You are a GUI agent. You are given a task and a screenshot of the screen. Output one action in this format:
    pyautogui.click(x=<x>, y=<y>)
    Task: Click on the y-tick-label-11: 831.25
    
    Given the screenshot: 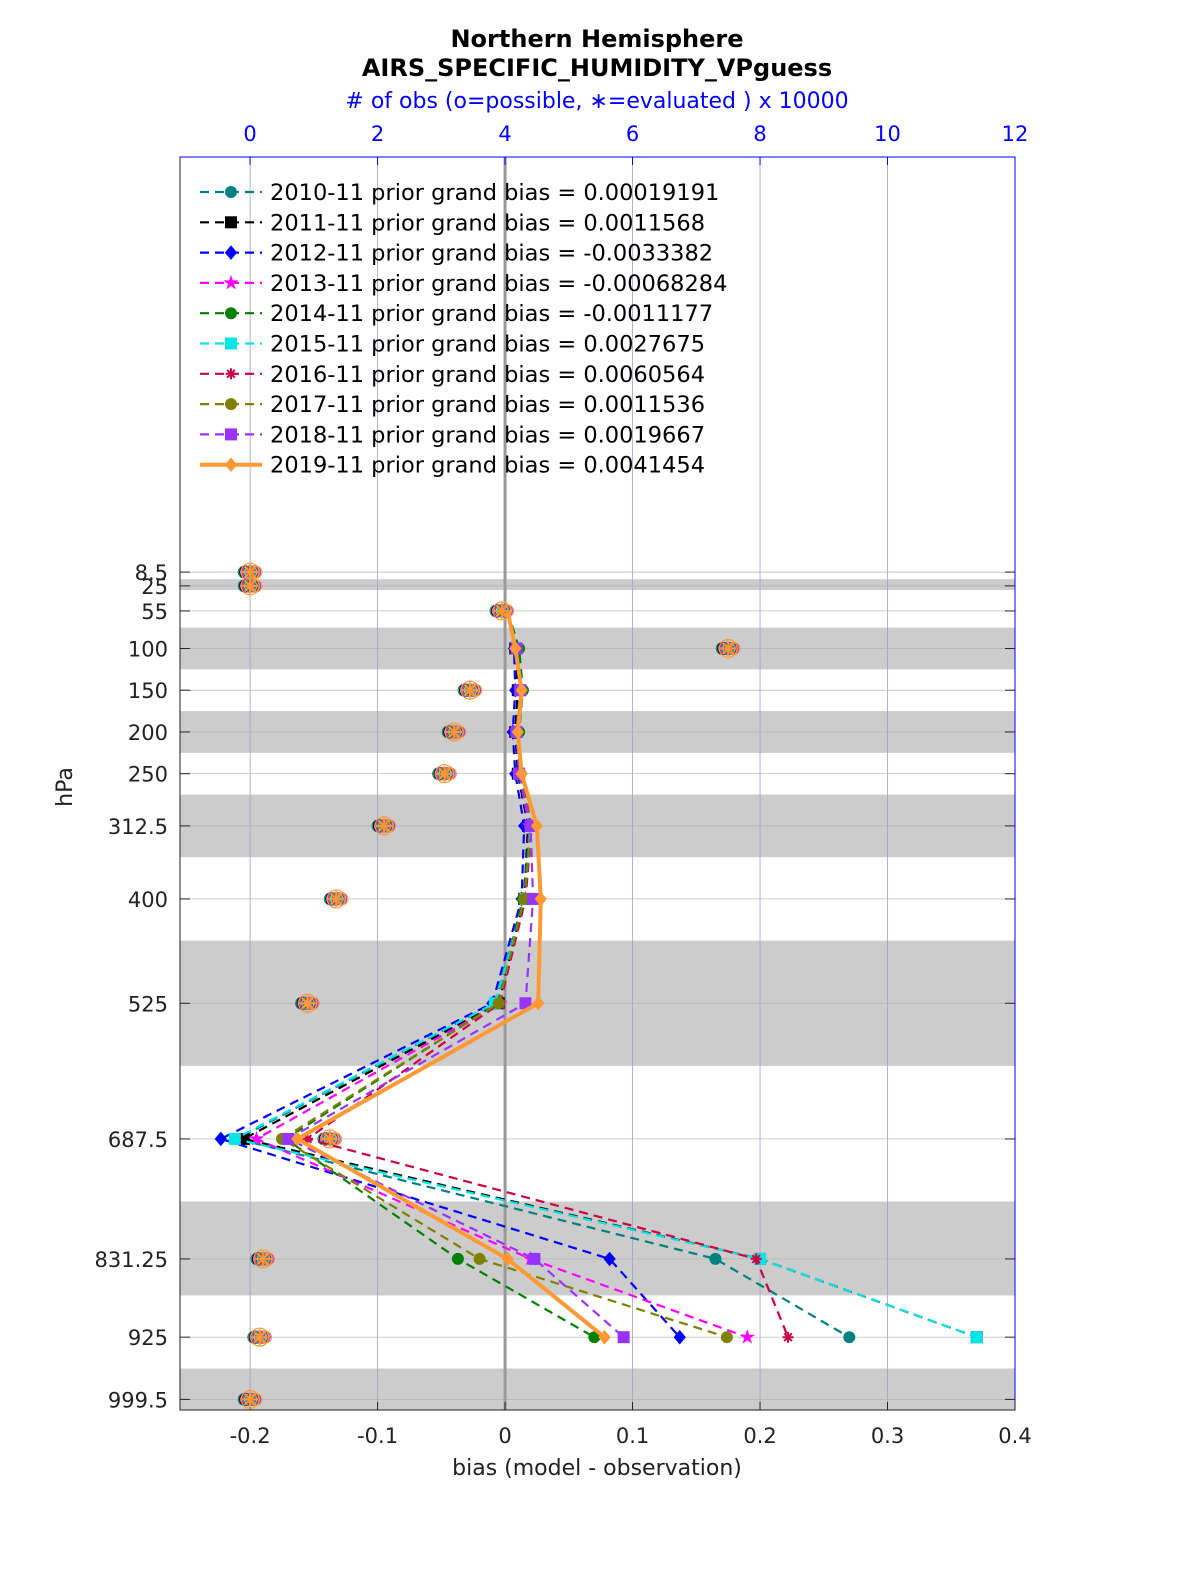 What is the action you would take?
    pyautogui.click(x=131, y=1260)
    